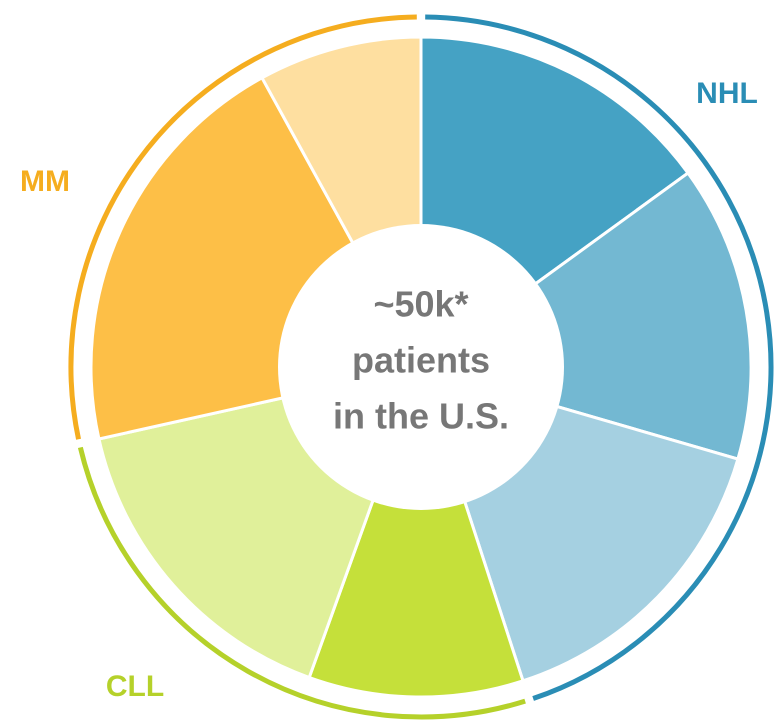 This screenshot has width=777, height=726. I want to click on group-label: MM, so click(45, 181).